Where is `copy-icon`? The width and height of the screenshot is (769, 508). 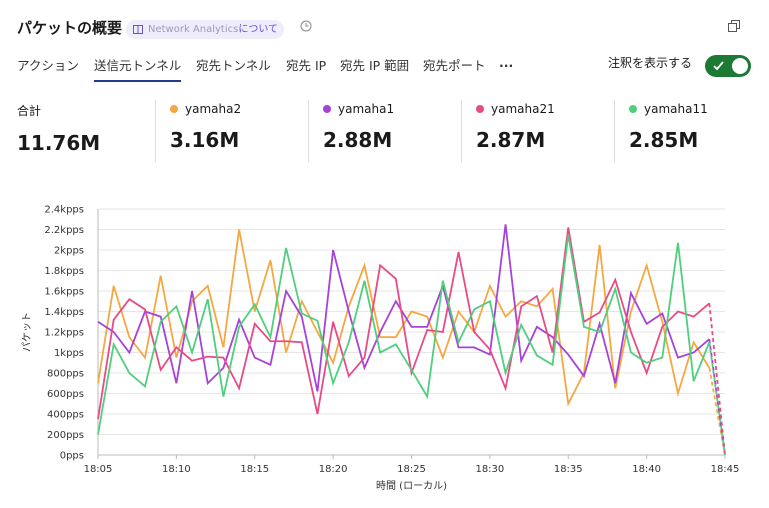 copy-icon is located at coordinates (734, 26).